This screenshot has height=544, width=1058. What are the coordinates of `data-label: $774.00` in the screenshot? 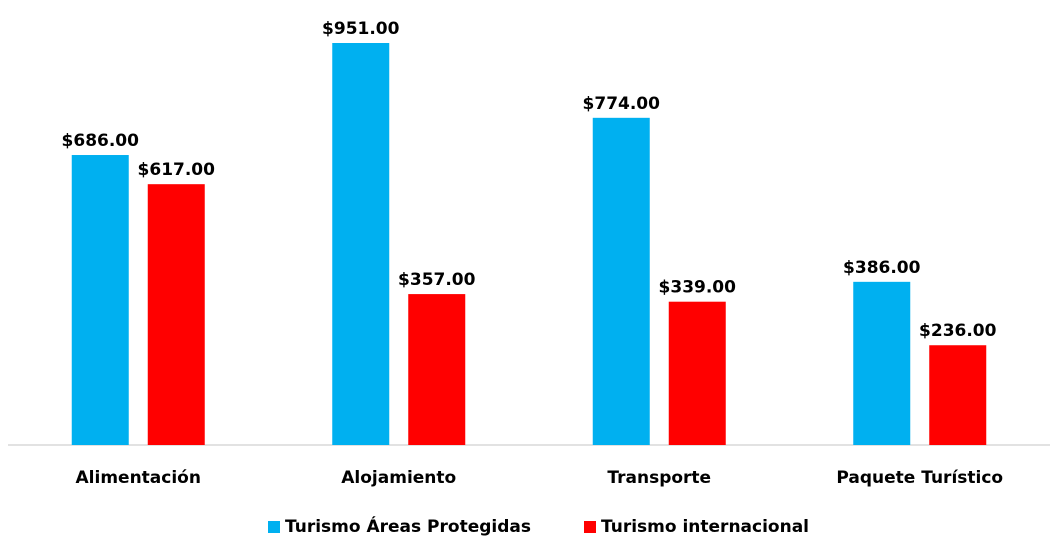 It's located at (622, 104).